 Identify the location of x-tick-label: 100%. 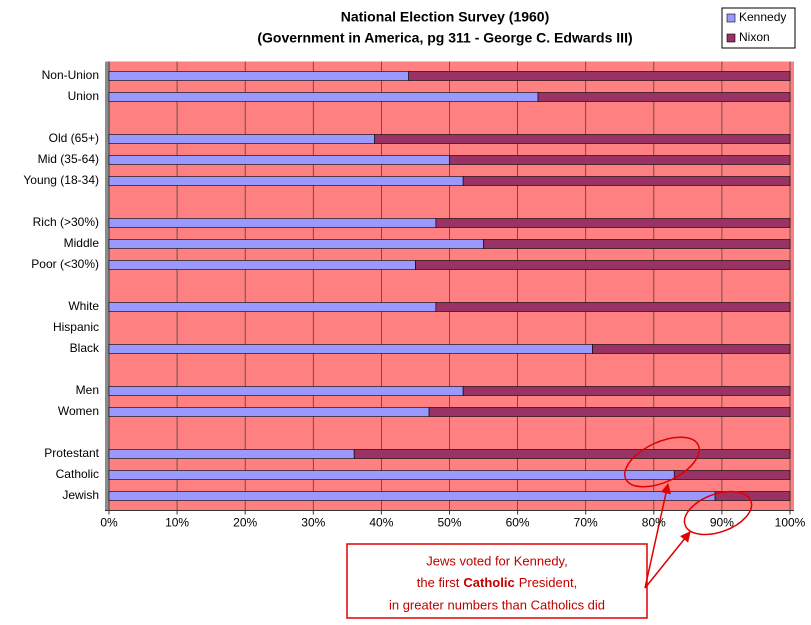
(790, 523).